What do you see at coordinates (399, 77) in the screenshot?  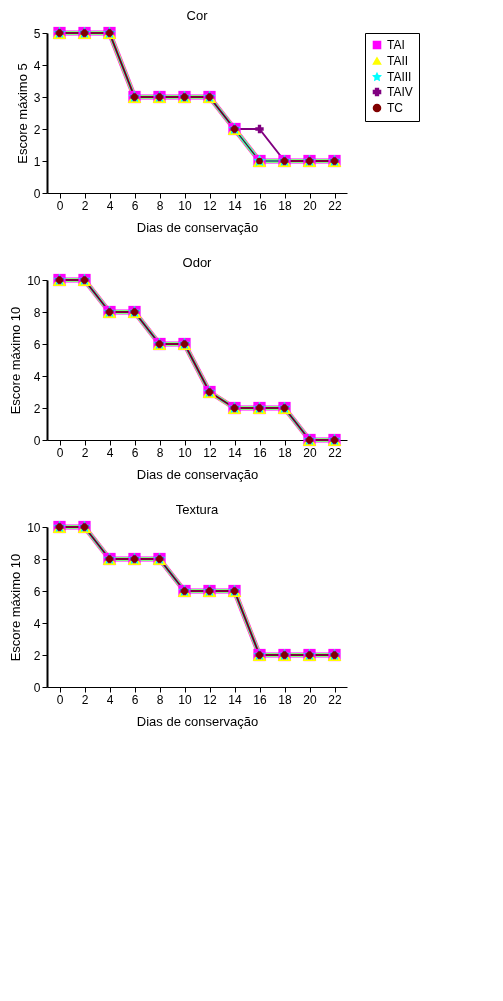 I see `legend-label: TAIII` at bounding box center [399, 77].